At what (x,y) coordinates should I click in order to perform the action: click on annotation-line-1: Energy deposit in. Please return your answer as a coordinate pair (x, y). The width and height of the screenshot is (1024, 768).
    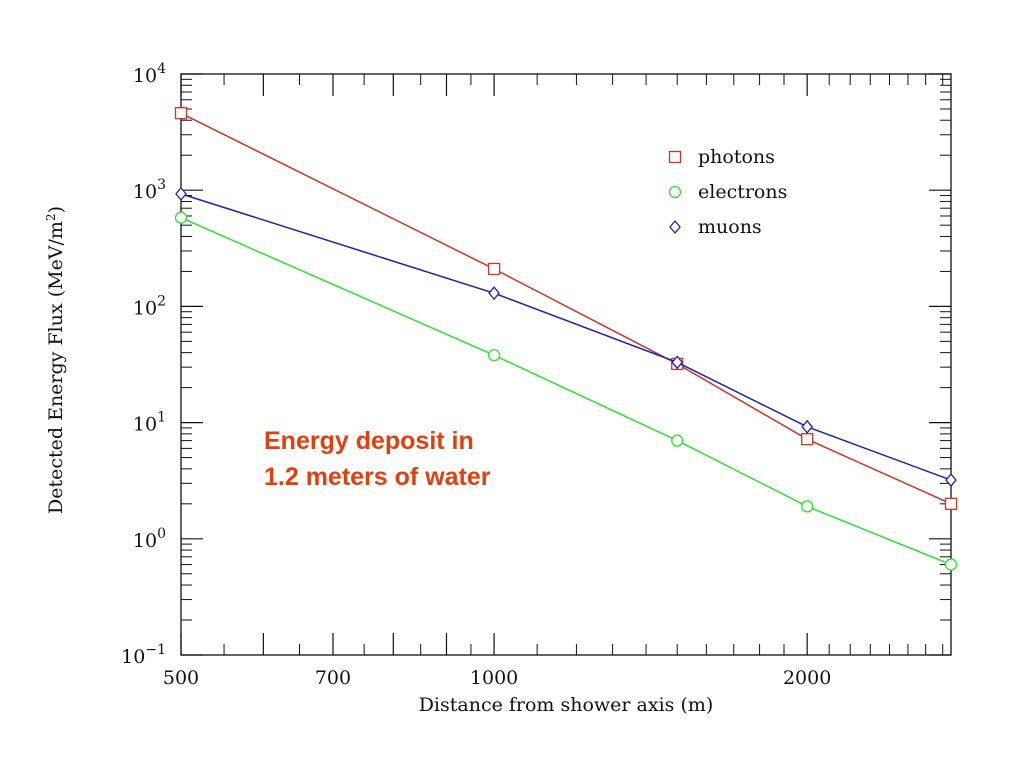
    Looking at the image, I should click on (369, 441).